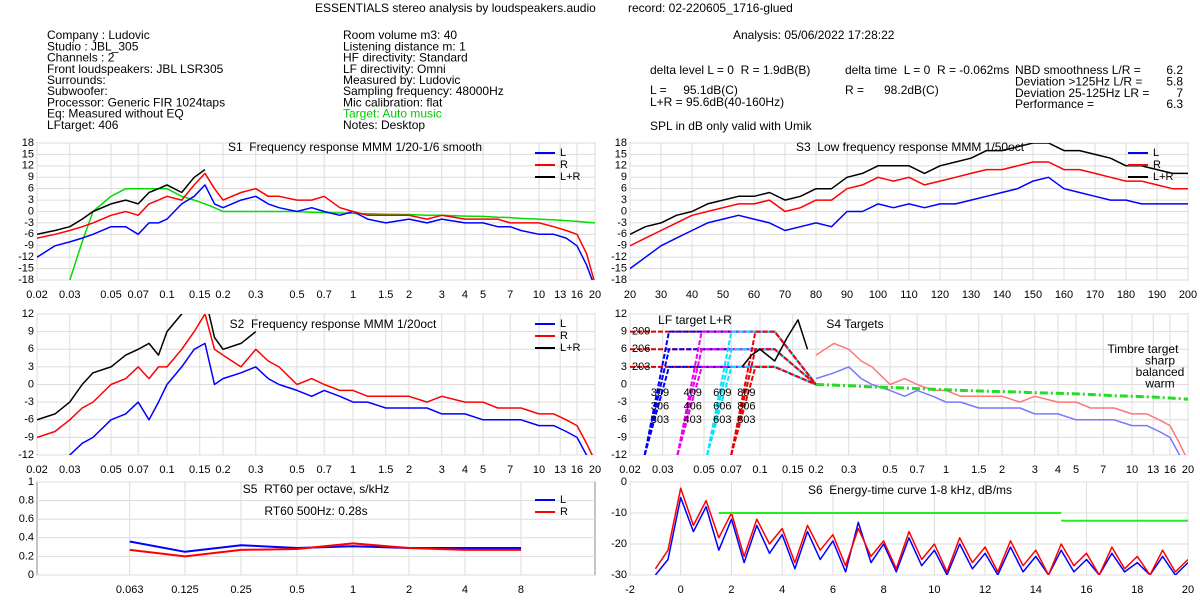 Image resolution: width=1200 pixels, height=600 pixels. I want to click on x-tick-label: 150, so click(1033, 295).